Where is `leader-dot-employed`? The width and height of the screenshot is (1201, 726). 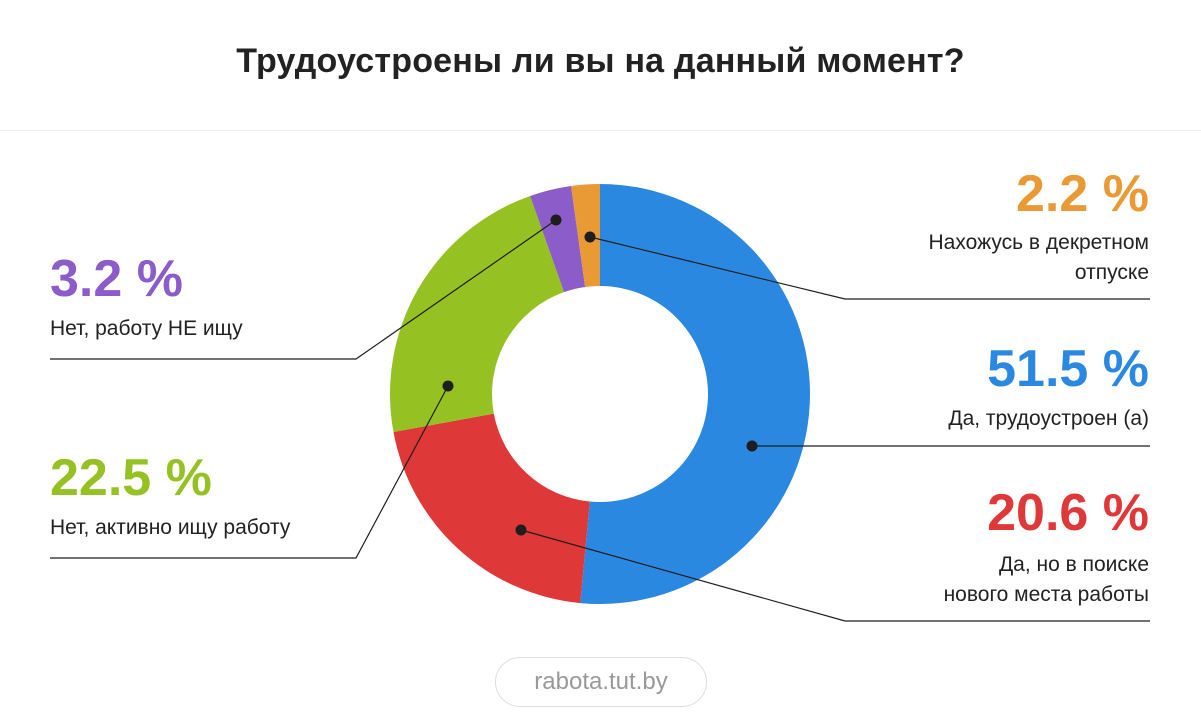 leader-dot-employed is located at coordinates (752, 446).